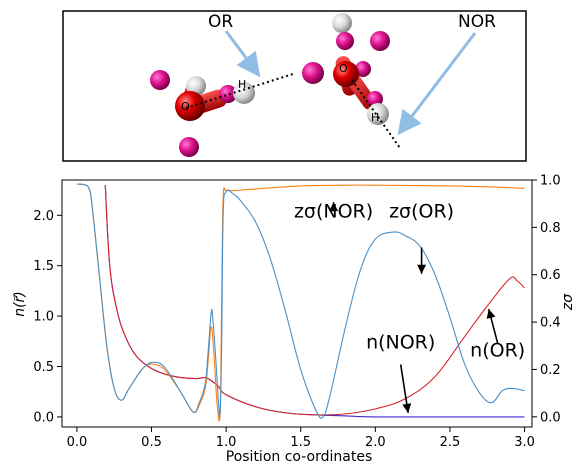 This screenshot has width=579, height=465. Describe the element at coordinates (568, 302) in the screenshot. I see `right-axis-label: zσ` at that location.